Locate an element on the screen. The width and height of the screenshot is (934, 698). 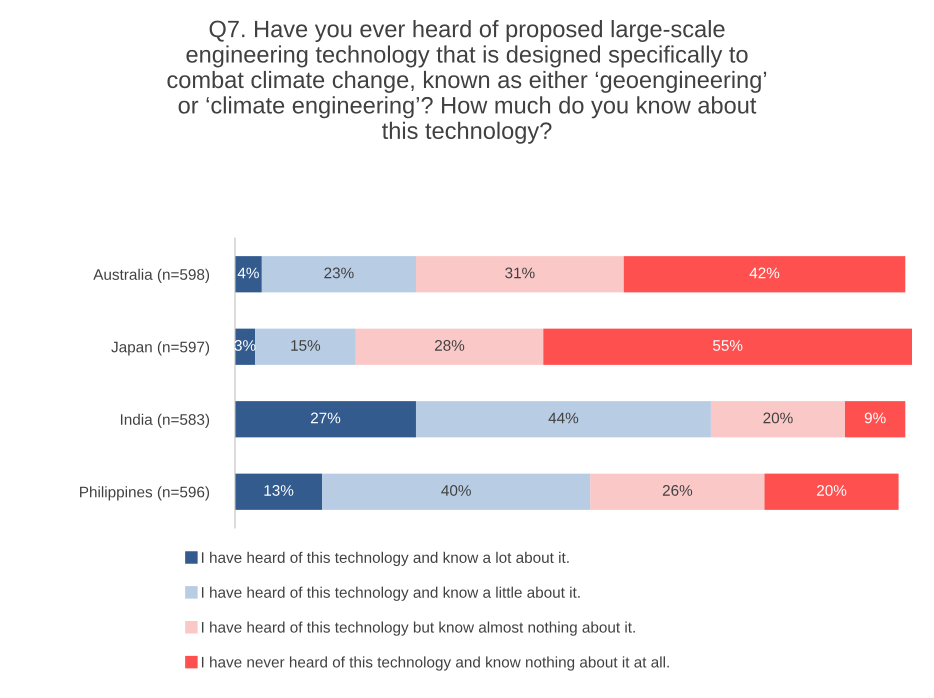
data-label: 9% is located at coordinates (875, 418).